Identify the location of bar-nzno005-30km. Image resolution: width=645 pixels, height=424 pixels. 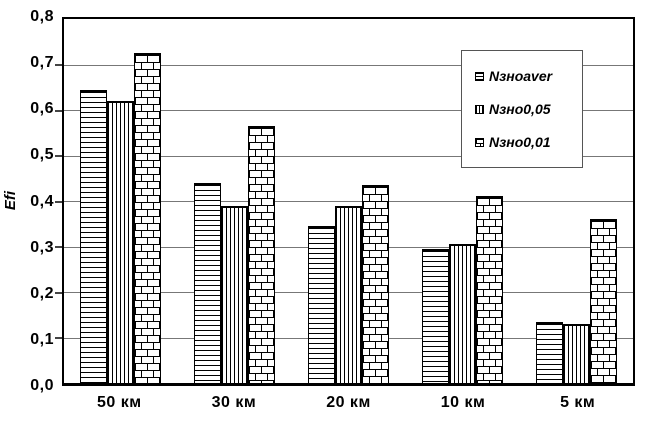
(235, 294).